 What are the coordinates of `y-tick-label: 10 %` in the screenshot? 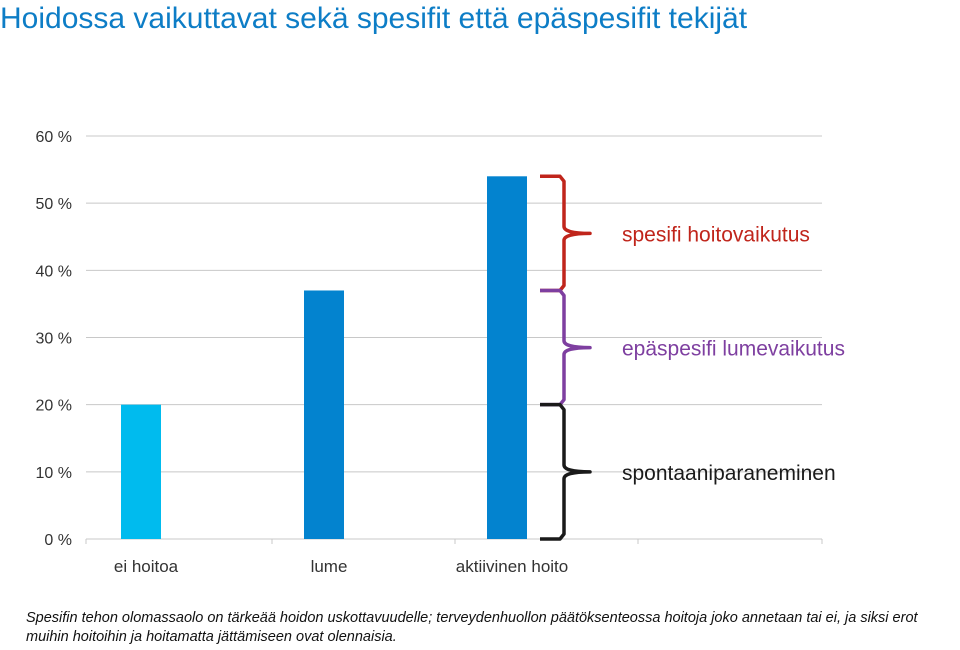 It's located at (54, 473).